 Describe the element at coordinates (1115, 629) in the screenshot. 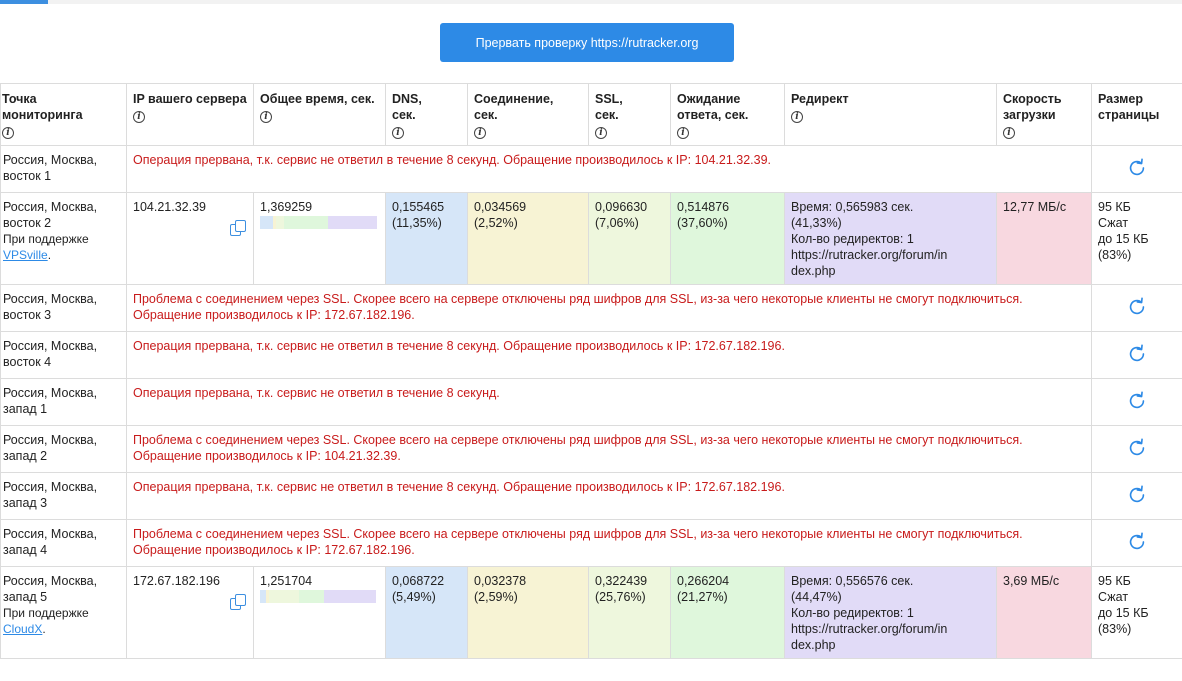

I see `size-percent: (83%)` at that location.